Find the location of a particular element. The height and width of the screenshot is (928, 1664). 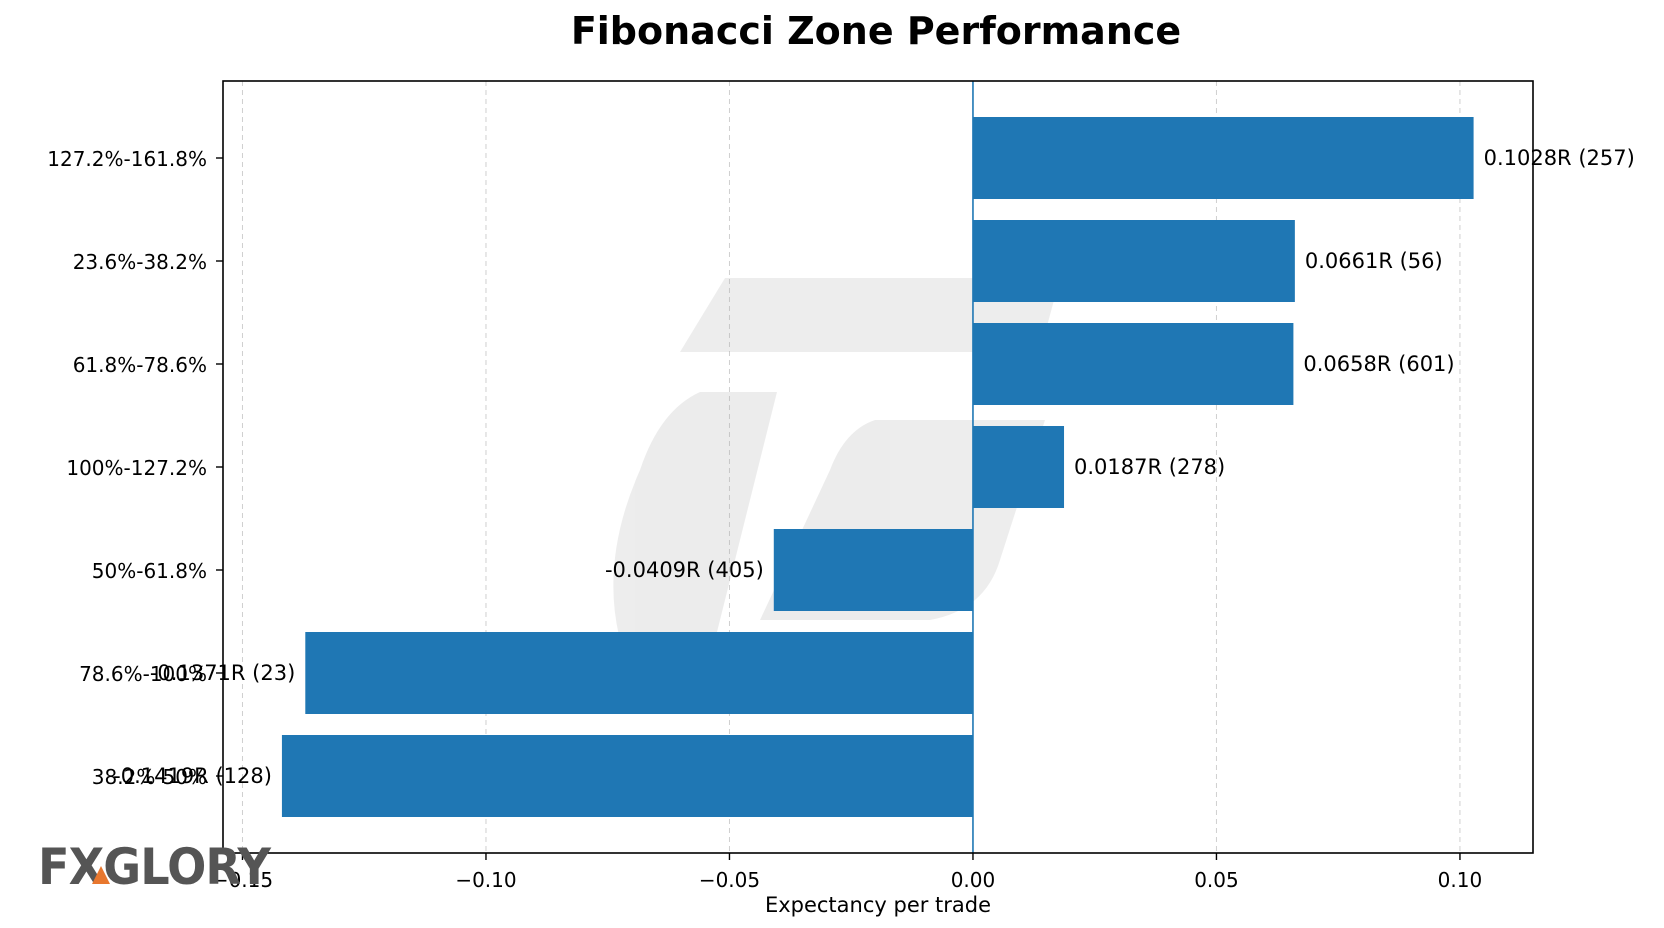

fxglory-logo: FXGLORY is located at coordinates (155, 867).